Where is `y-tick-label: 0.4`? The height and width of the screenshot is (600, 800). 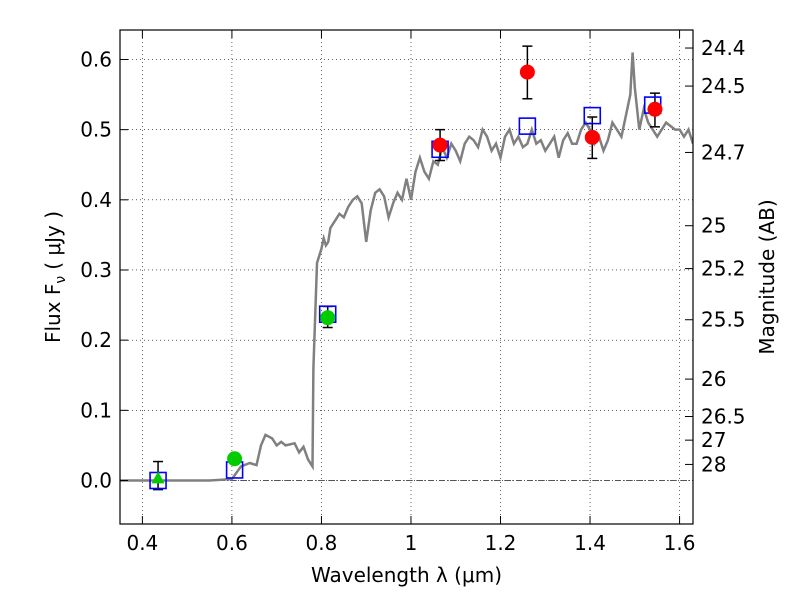
y-tick-label: 0.4 is located at coordinates (96, 200).